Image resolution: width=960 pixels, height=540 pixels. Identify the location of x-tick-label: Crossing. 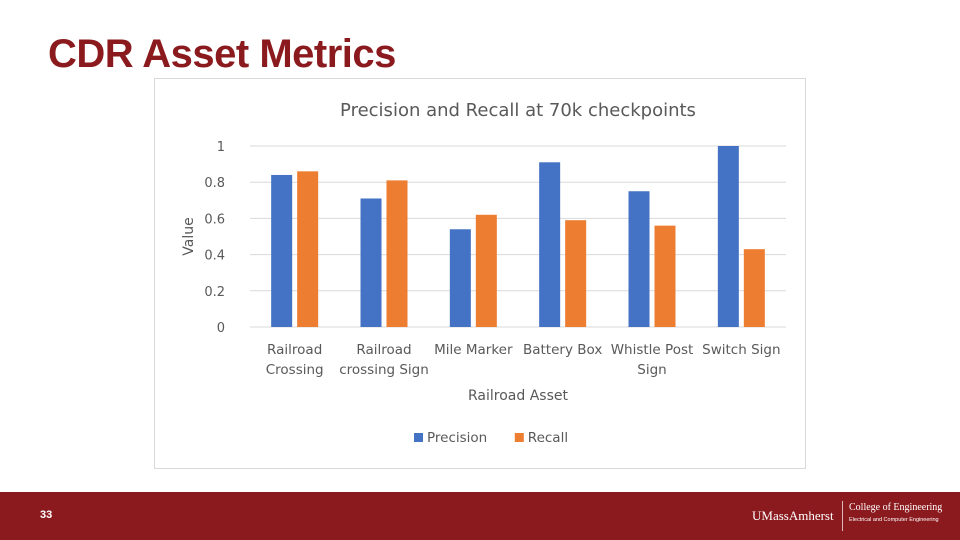
(295, 370).